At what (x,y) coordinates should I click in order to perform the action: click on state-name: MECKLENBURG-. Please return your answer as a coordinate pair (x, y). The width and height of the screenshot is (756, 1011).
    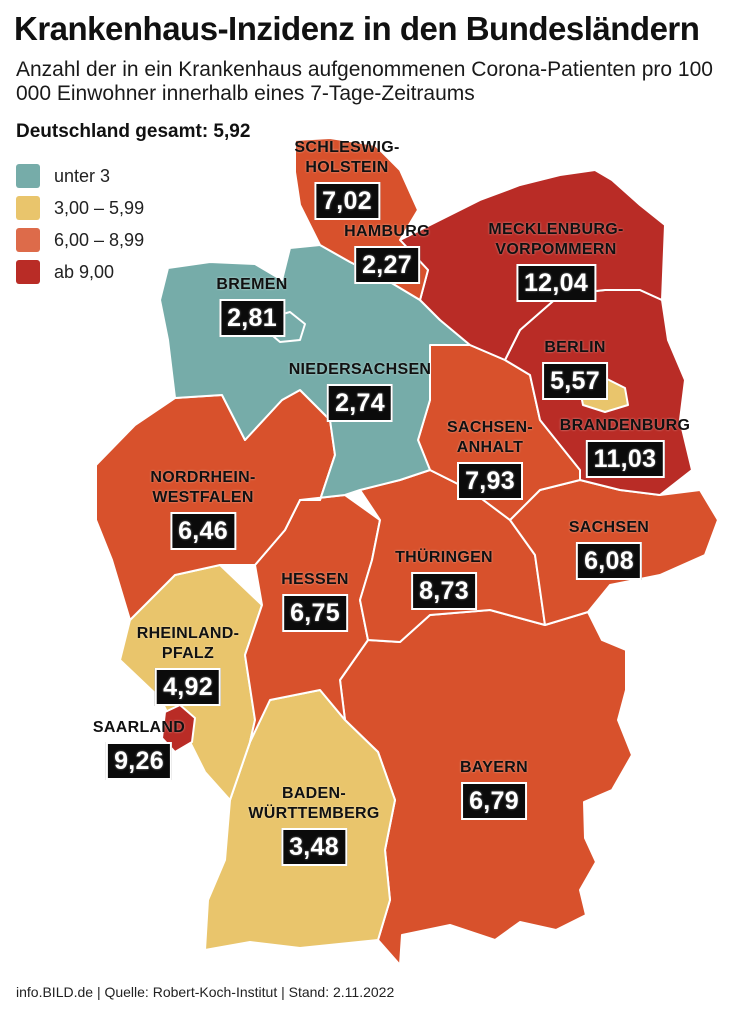
    Looking at the image, I should click on (556, 229).